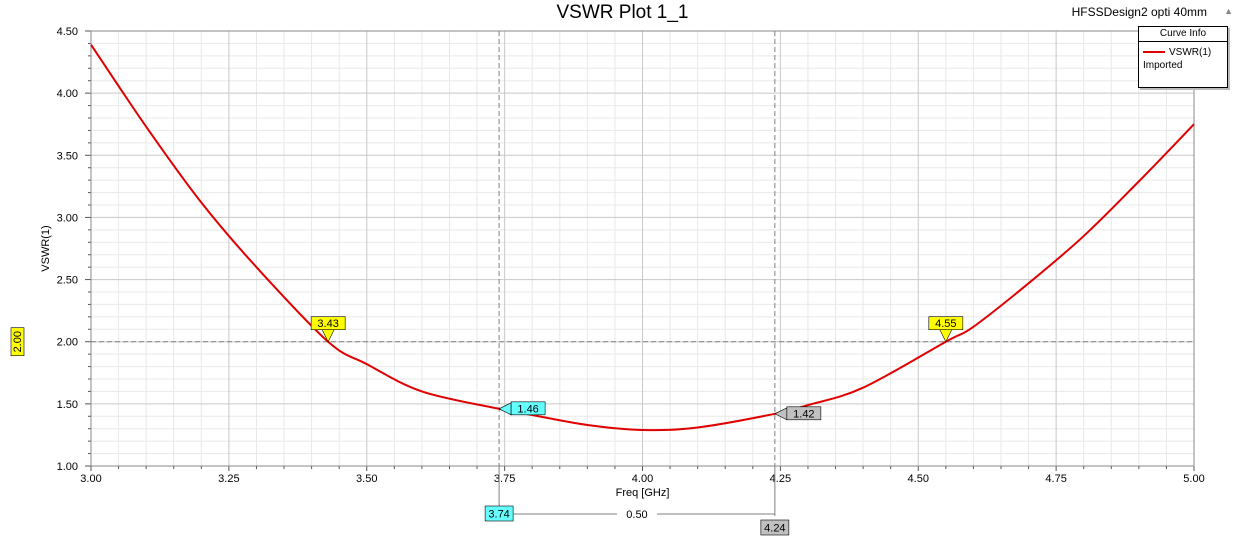  What do you see at coordinates (1163, 65) in the screenshot?
I see `legend-source: Imported` at bounding box center [1163, 65].